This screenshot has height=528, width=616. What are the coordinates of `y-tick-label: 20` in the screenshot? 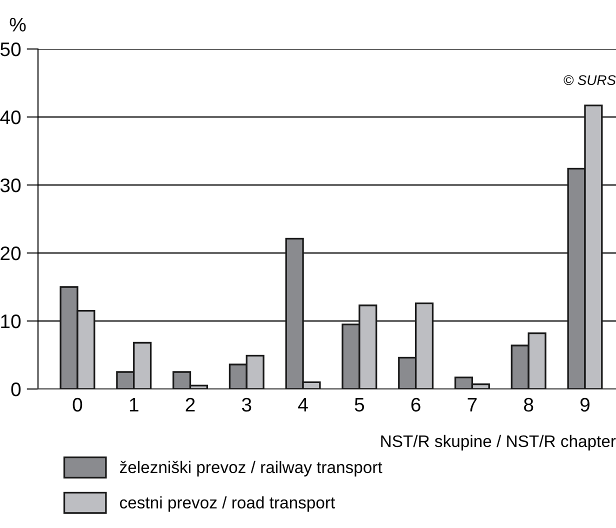 It's located at (10, 253).